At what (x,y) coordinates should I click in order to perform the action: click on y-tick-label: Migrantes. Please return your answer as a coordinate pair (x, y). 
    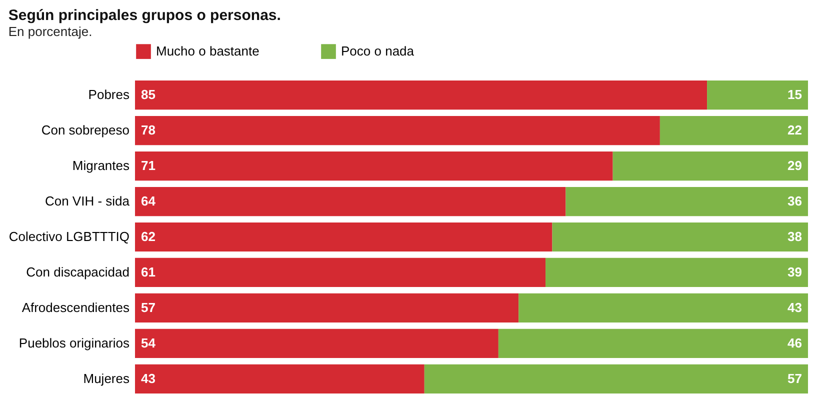
    Looking at the image, I should click on (101, 166).